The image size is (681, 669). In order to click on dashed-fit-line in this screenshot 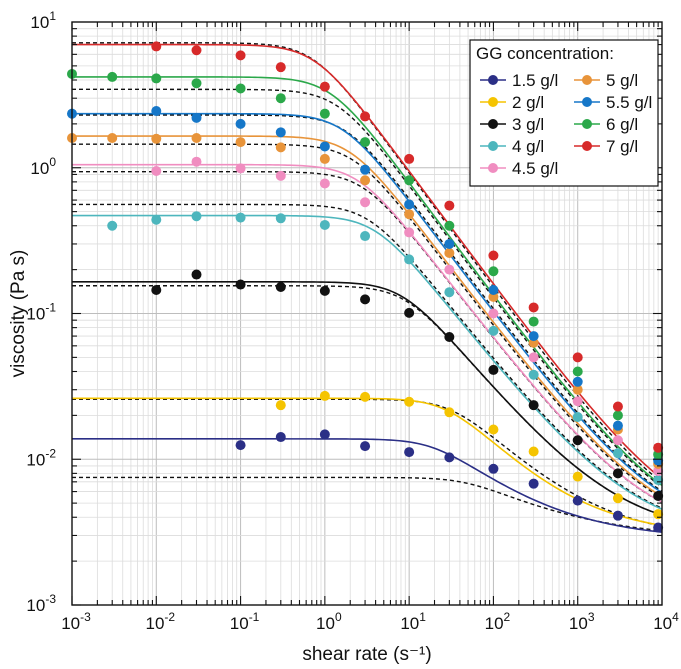, I will do `click(367, 504)`.